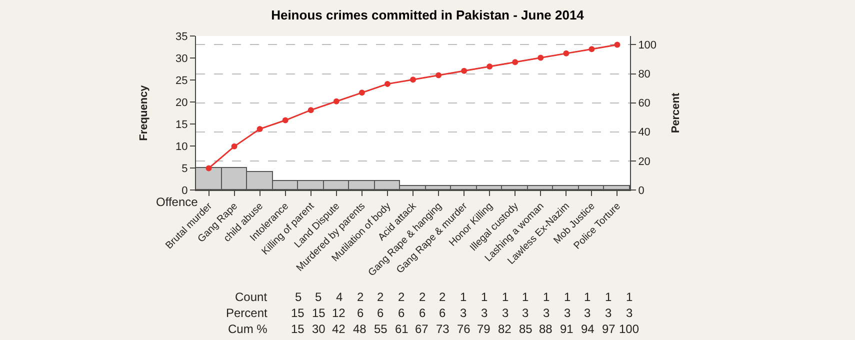  What do you see at coordinates (641, 190) in the screenshot?
I see `y2-tick-label: 0` at bounding box center [641, 190].